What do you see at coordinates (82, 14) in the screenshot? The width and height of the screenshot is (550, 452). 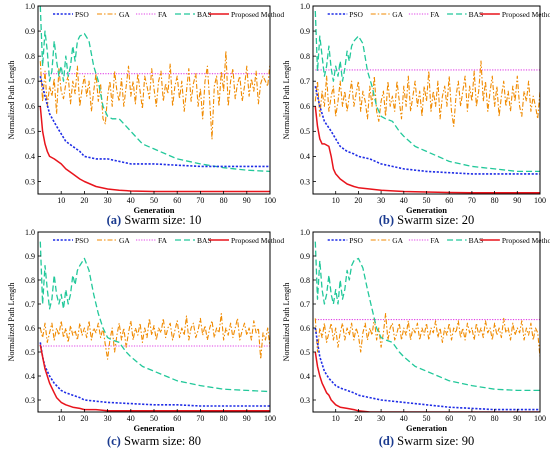 I see `legend-label: PSO` at bounding box center [82, 14].